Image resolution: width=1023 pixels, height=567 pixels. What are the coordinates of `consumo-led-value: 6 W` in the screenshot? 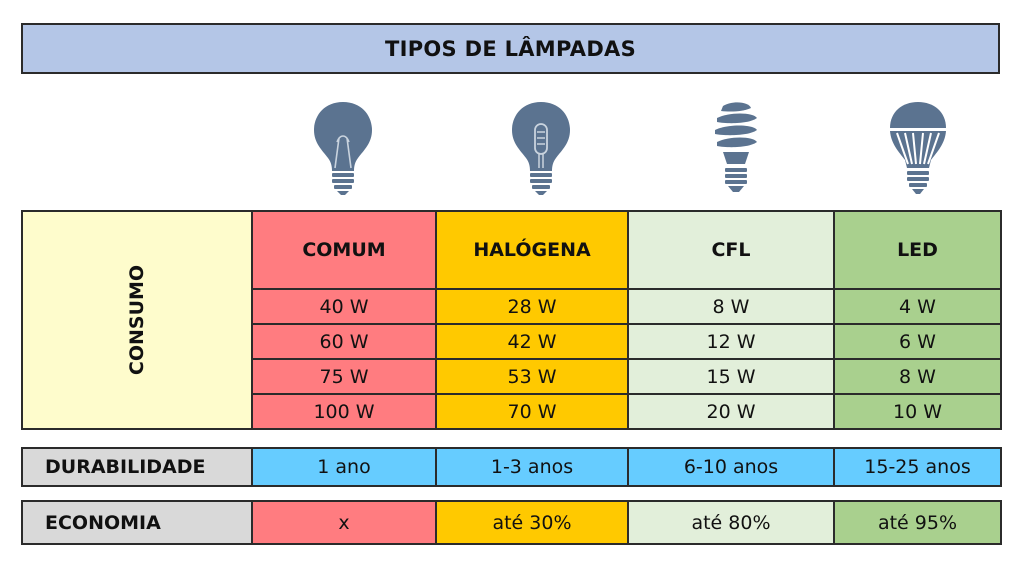 It's located at (917, 341).